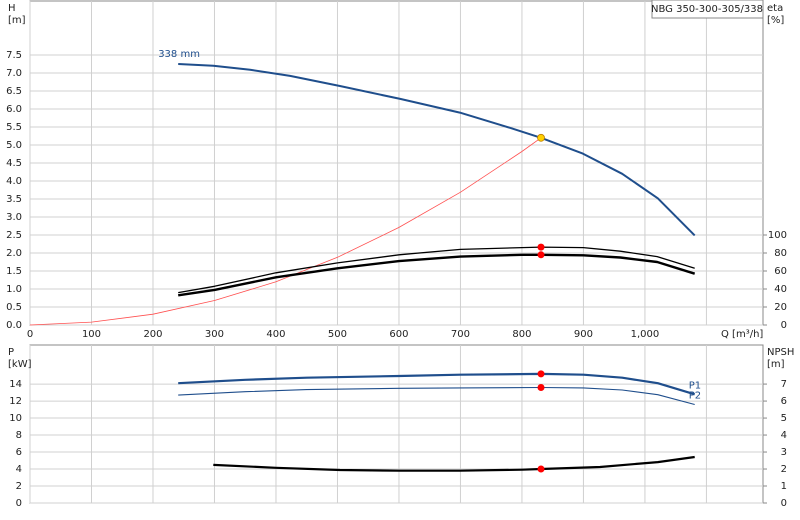 The image size is (800, 520). Describe the element at coordinates (19, 469) in the screenshot. I see `y-tick-label: 4` at that location.